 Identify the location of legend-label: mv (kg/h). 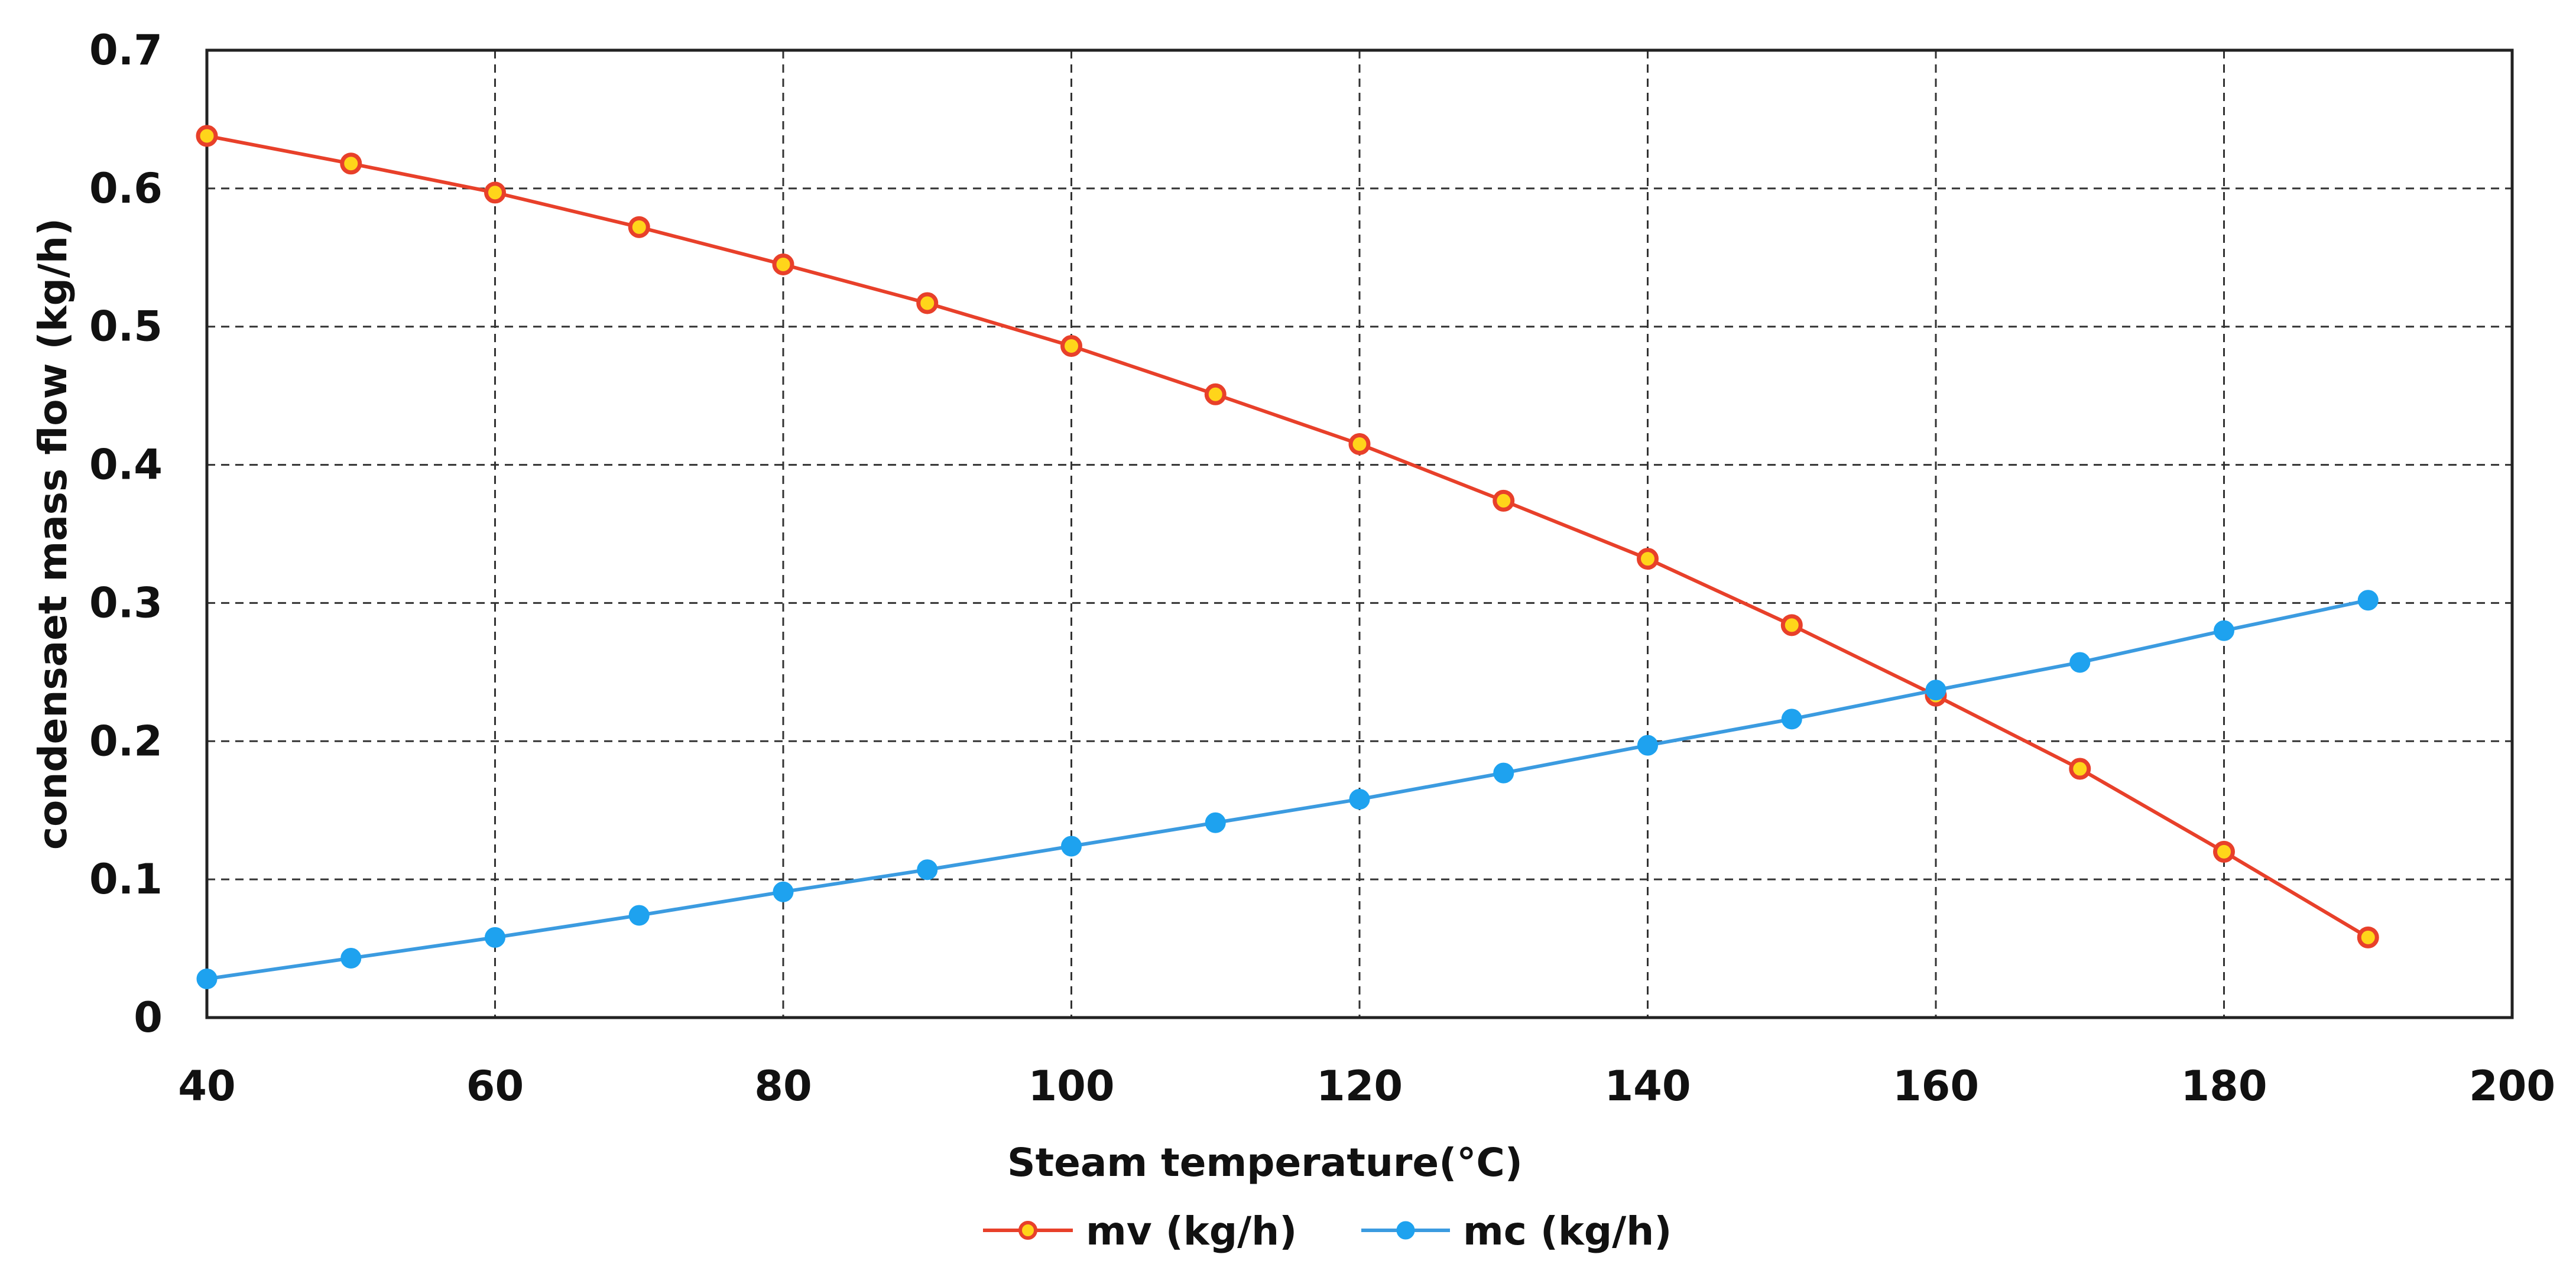
(1191, 1231).